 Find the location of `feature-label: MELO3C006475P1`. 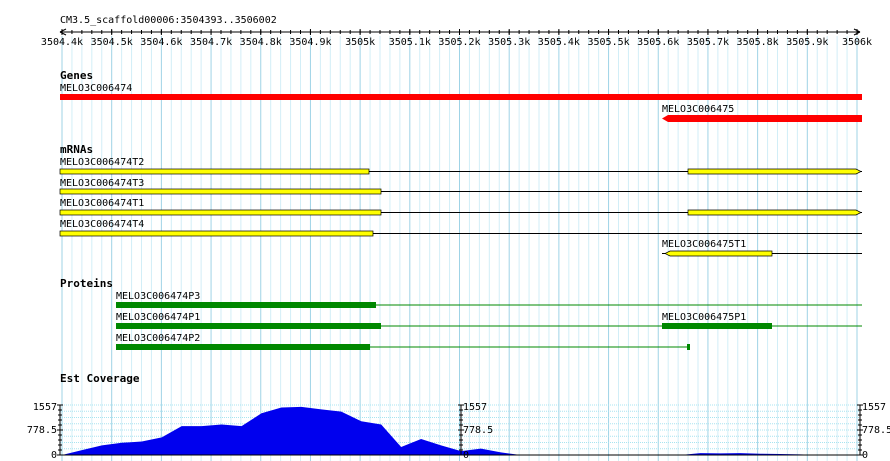

feature-label: MELO3C006475P1 is located at coordinates (704, 317).